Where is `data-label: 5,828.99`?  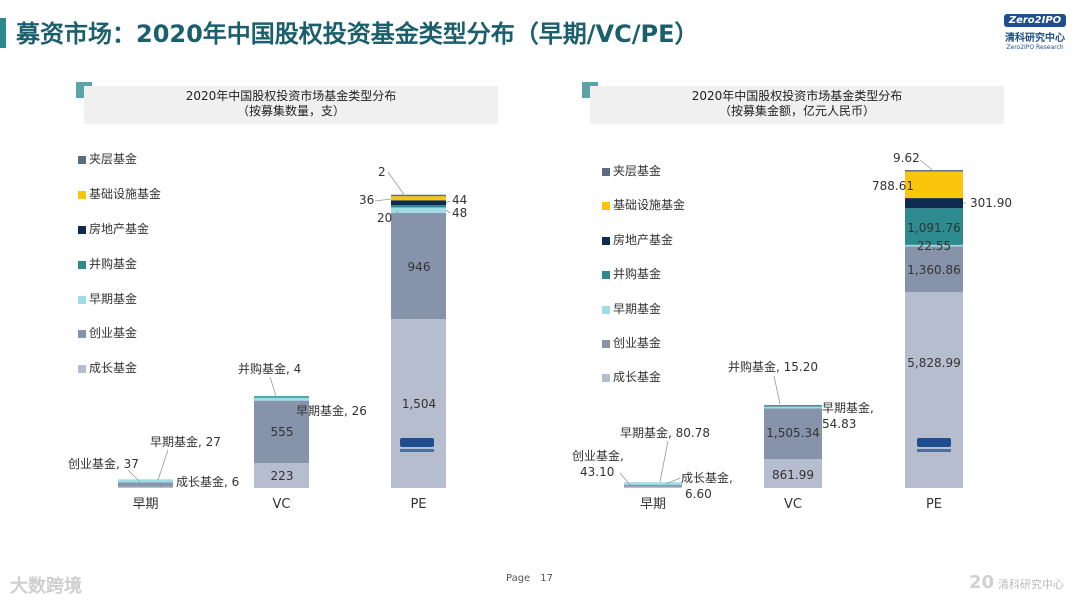 data-label: 5,828.99 is located at coordinates (933, 363).